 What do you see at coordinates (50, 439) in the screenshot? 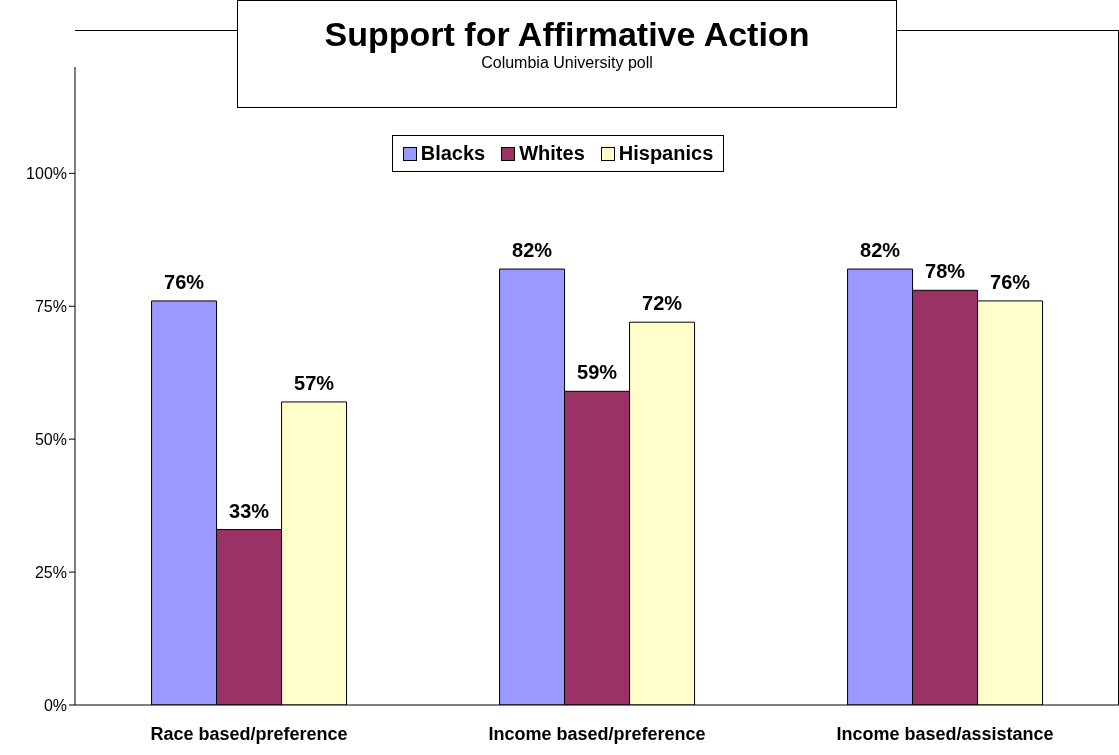
I see `y-tick-label: 50%` at bounding box center [50, 439].